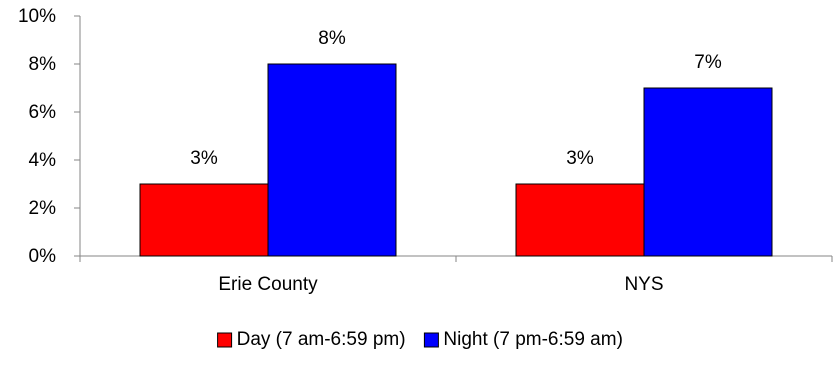 Image resolution: width=834 pixels, height=365 pixels. Describe the element at coordinates (43, 208) in the screenshot. I see `y-tick-label: 2%` at that location.